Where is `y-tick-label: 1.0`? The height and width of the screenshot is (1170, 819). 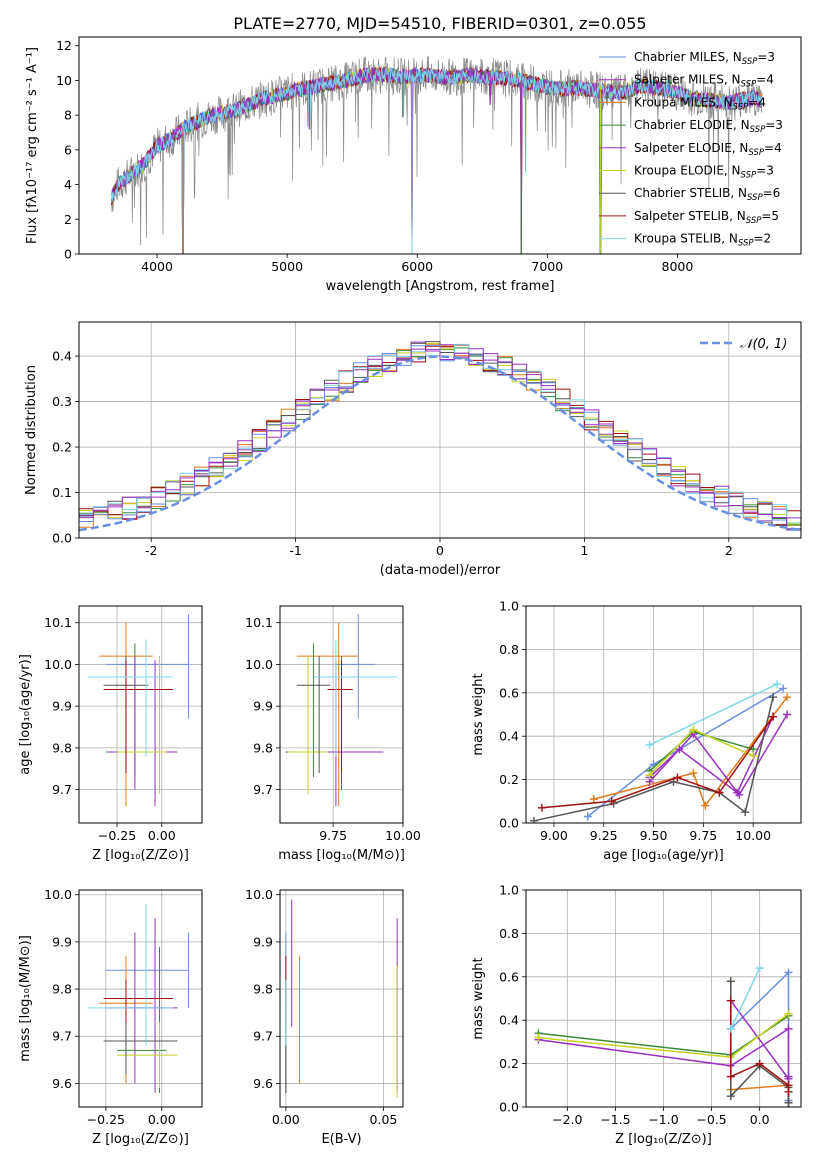 y-tick-label: 1.0 is located at coordinates (509, 606).